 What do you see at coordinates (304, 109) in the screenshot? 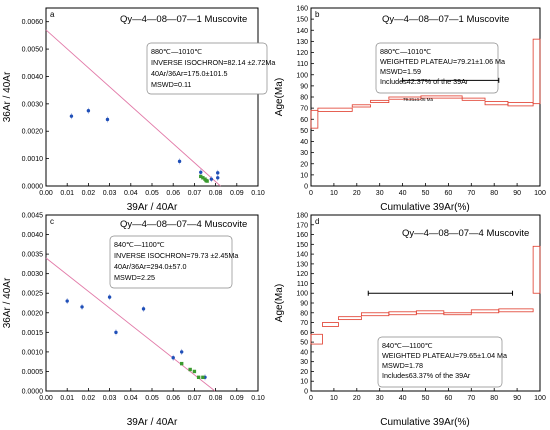
I see `panel-b-ytick-label: 70` at bounding box center [304, 109].